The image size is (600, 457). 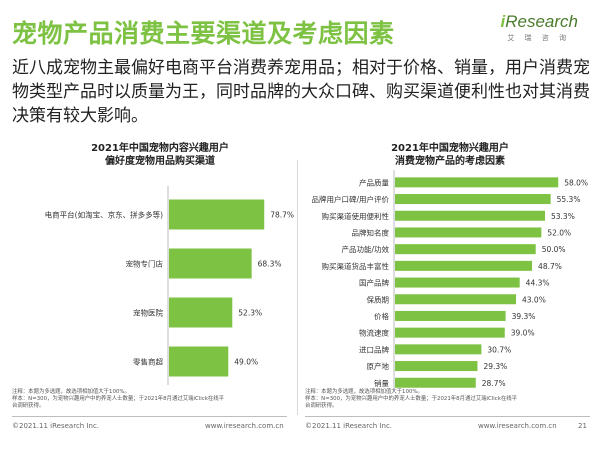 I want to click on url-right: www.iresearch.com.cn, so click(x=517, y=426).